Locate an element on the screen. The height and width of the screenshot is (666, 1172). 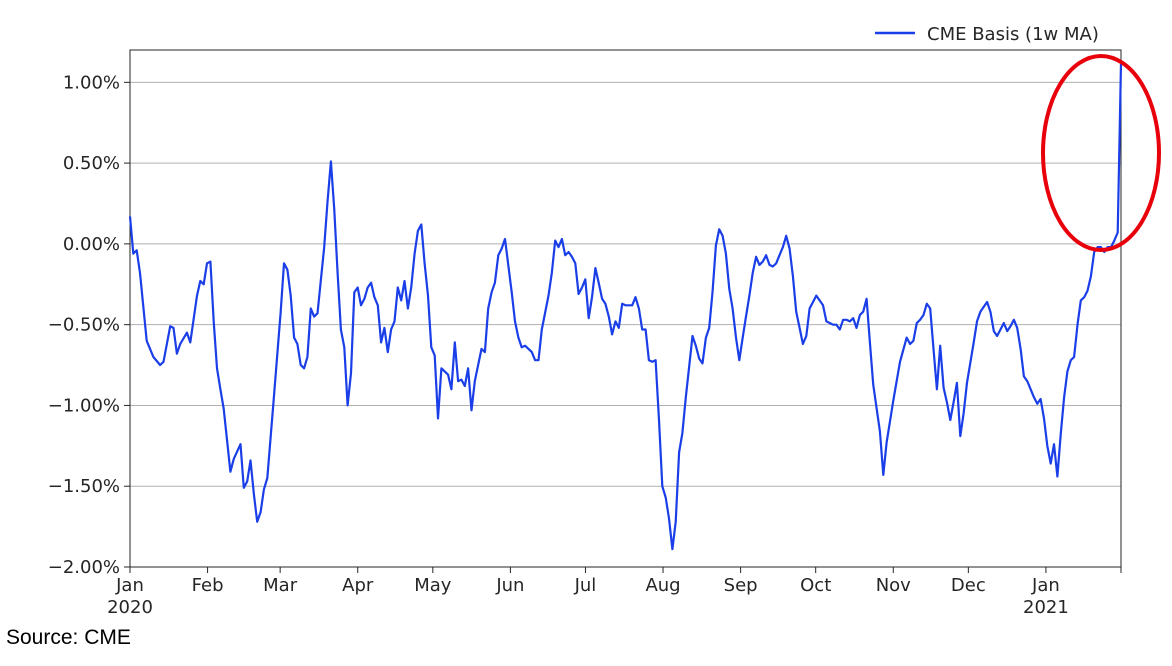
y-tick-label: −0.50% is located at coordinates (84, 325).